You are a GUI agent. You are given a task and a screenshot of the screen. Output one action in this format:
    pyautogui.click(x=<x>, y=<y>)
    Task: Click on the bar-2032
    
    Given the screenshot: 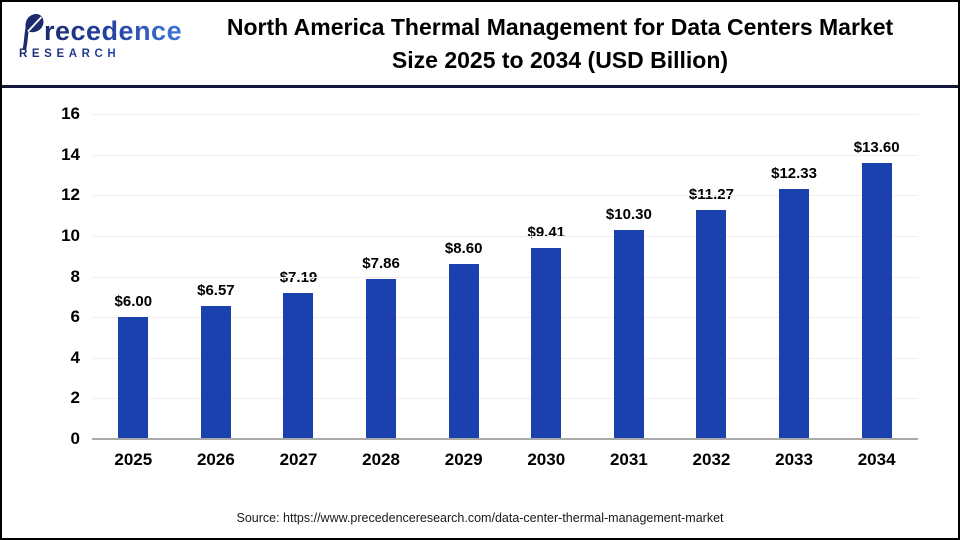 What is the action you would take?
    pyautogui.click(x=711, y=324)
    